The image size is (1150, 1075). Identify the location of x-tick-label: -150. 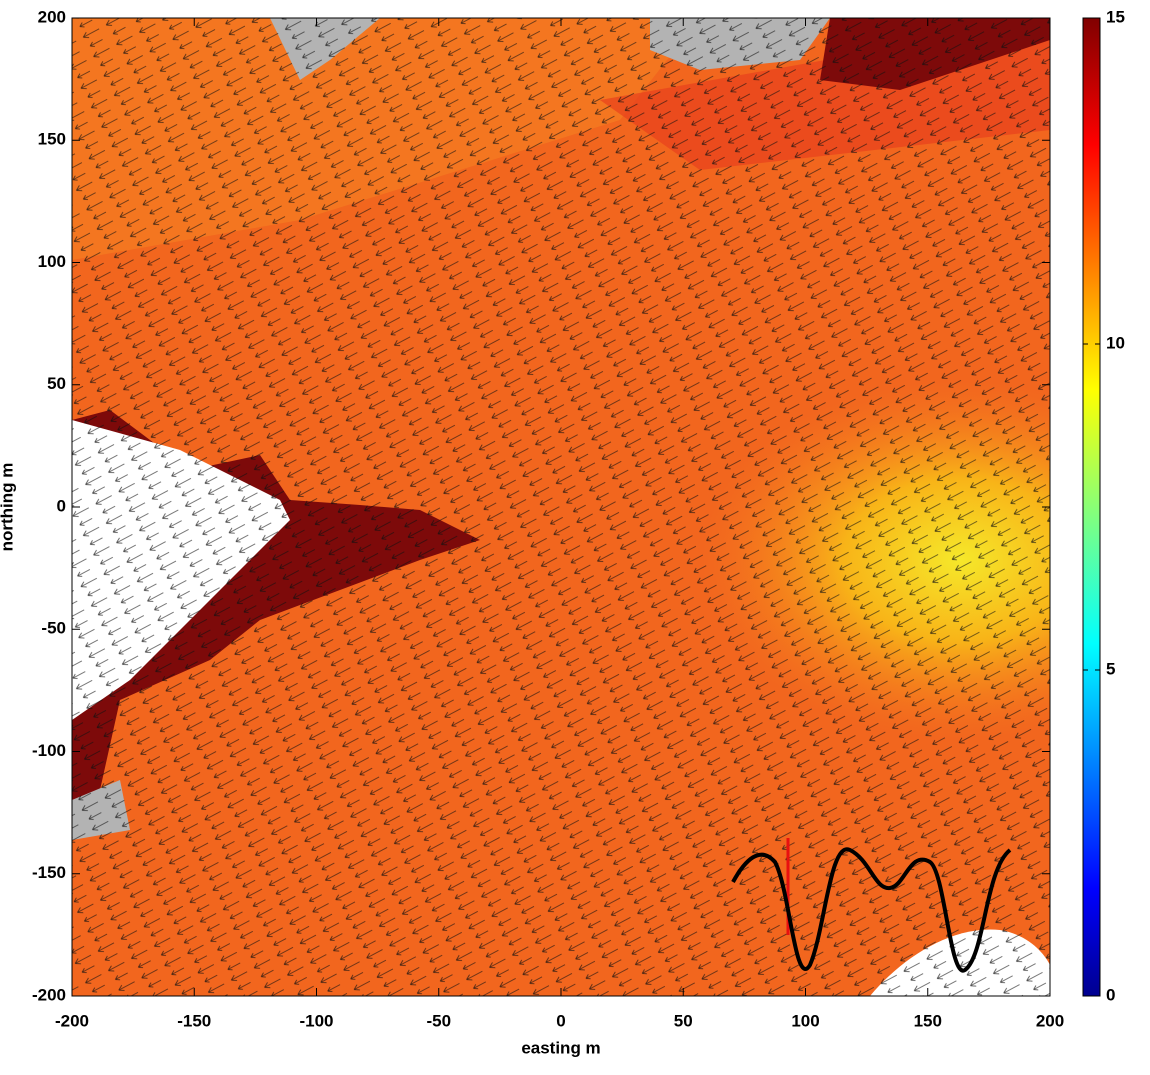
(194, 1020).